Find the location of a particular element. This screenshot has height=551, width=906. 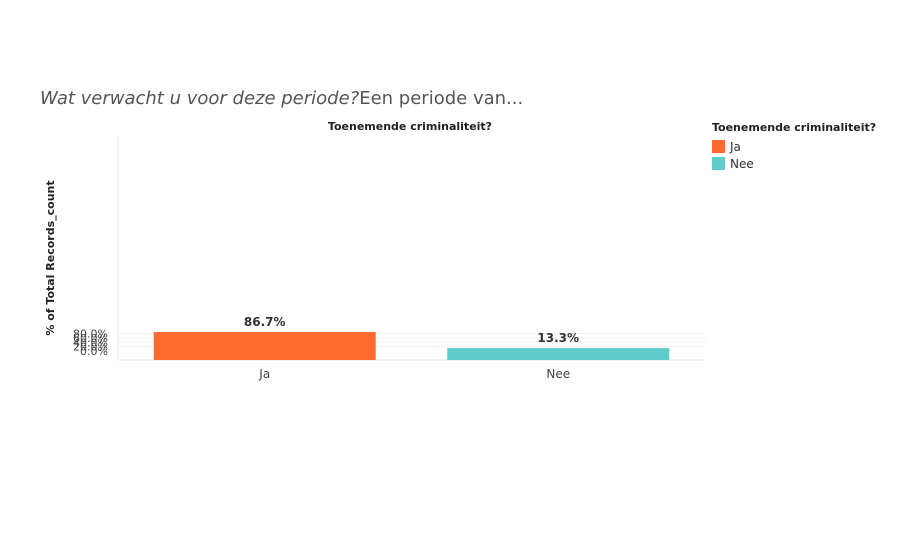

legend-item-ja: Ja is located at coordinates (794, 146).